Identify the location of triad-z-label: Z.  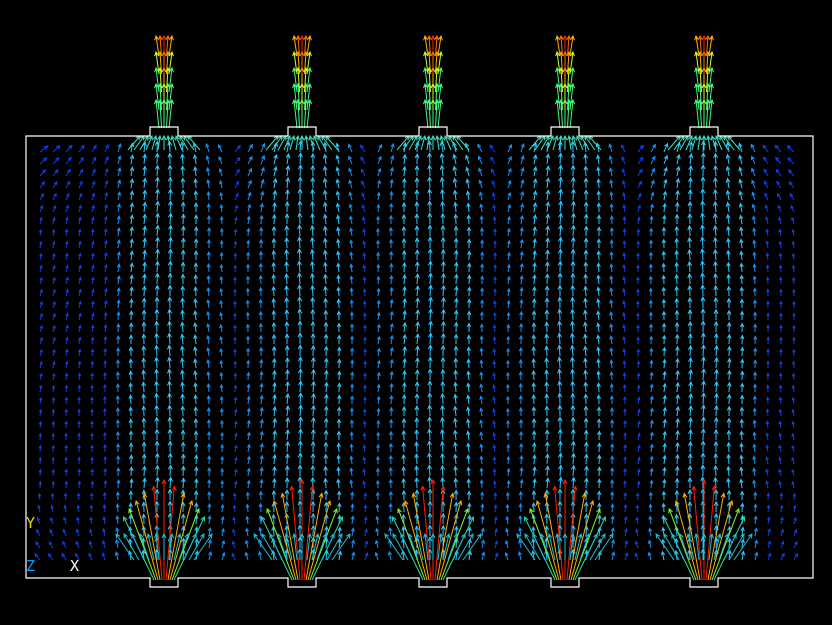
(30, 566).